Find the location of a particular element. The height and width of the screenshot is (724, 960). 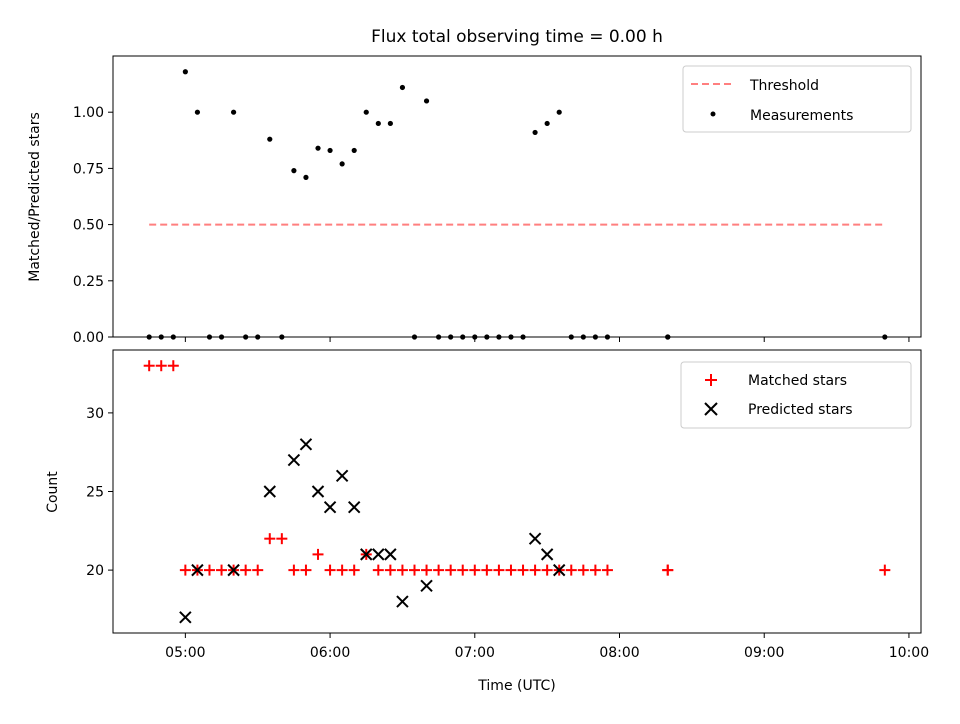

x-axis-label: Time (UTC) is located at coordinates (516, 686).